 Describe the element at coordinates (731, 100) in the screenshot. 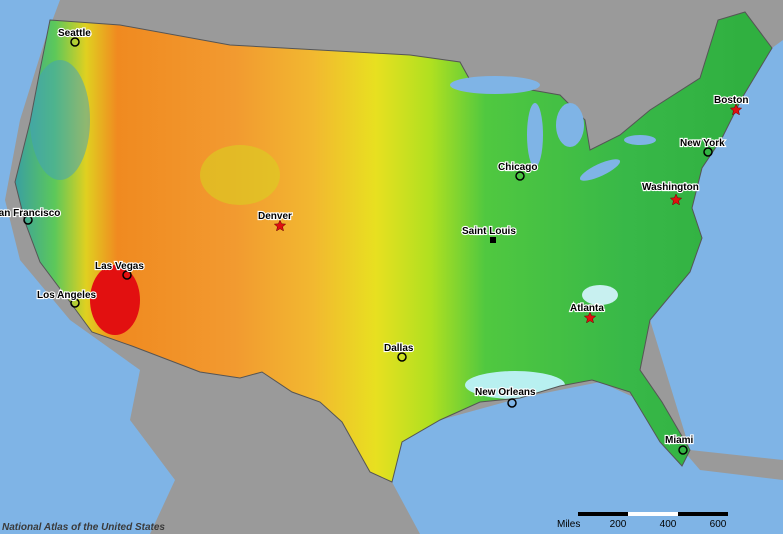

I see `city-label: Boston` at that location.